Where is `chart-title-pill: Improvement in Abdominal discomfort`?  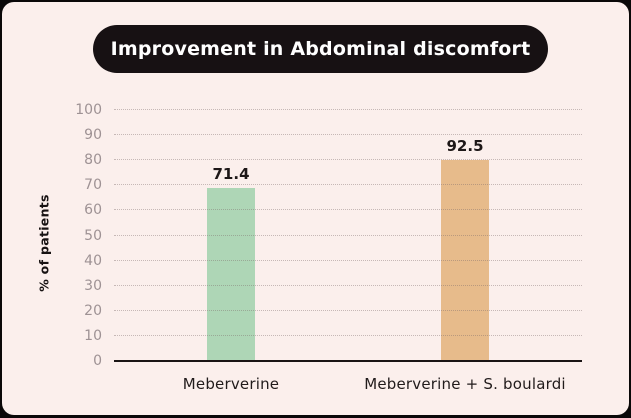 chart-title-pill: Improvement in Abdominal discomfort is located at coordinates (320, 49).